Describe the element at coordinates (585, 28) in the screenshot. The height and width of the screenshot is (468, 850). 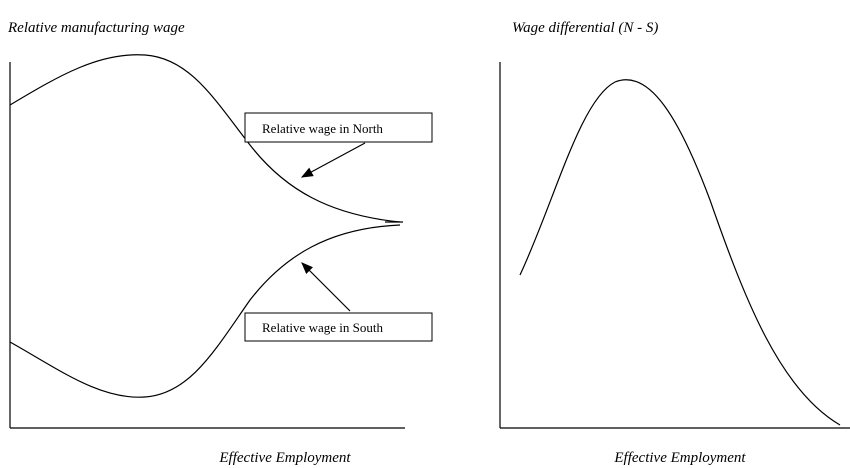
I see `y-axis-label: Wage differential (N - S)` at that location.